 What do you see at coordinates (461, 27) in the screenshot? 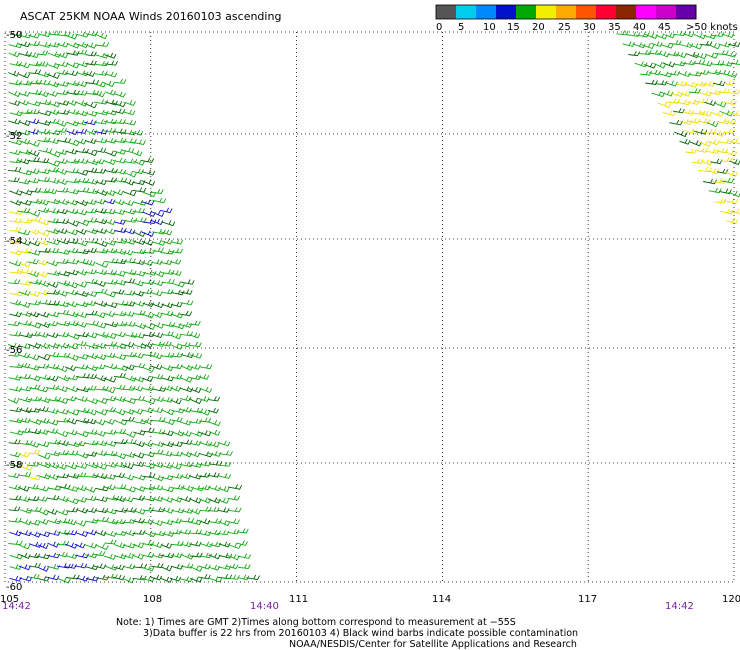
I see `colorbar-label: 5` at bounding box center [461, 27].